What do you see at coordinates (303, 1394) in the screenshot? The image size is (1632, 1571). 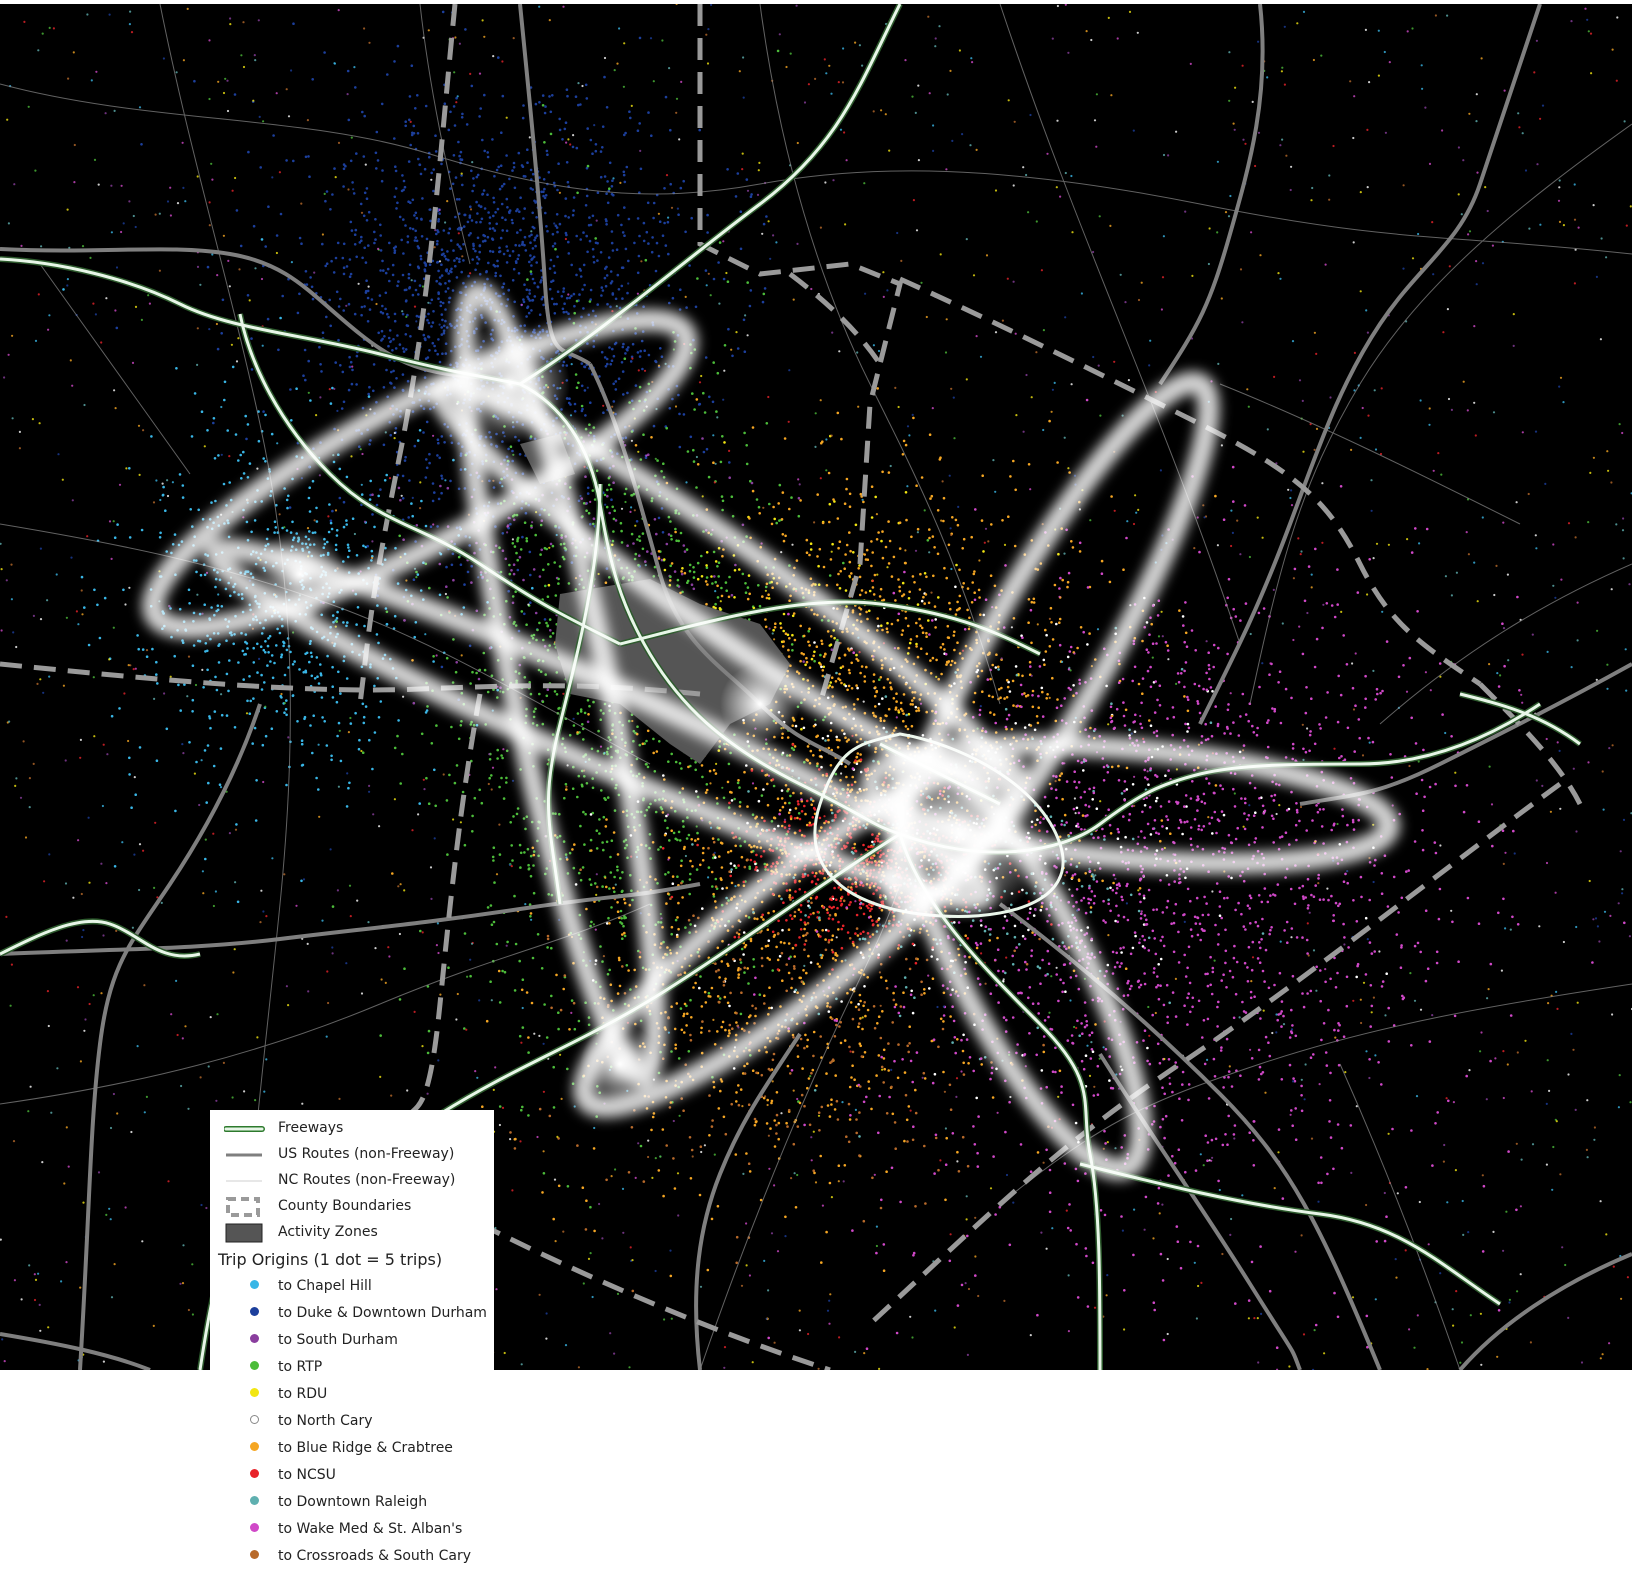 I see `legend-origin-label: to RDU` at bounding box center [303, 1394].